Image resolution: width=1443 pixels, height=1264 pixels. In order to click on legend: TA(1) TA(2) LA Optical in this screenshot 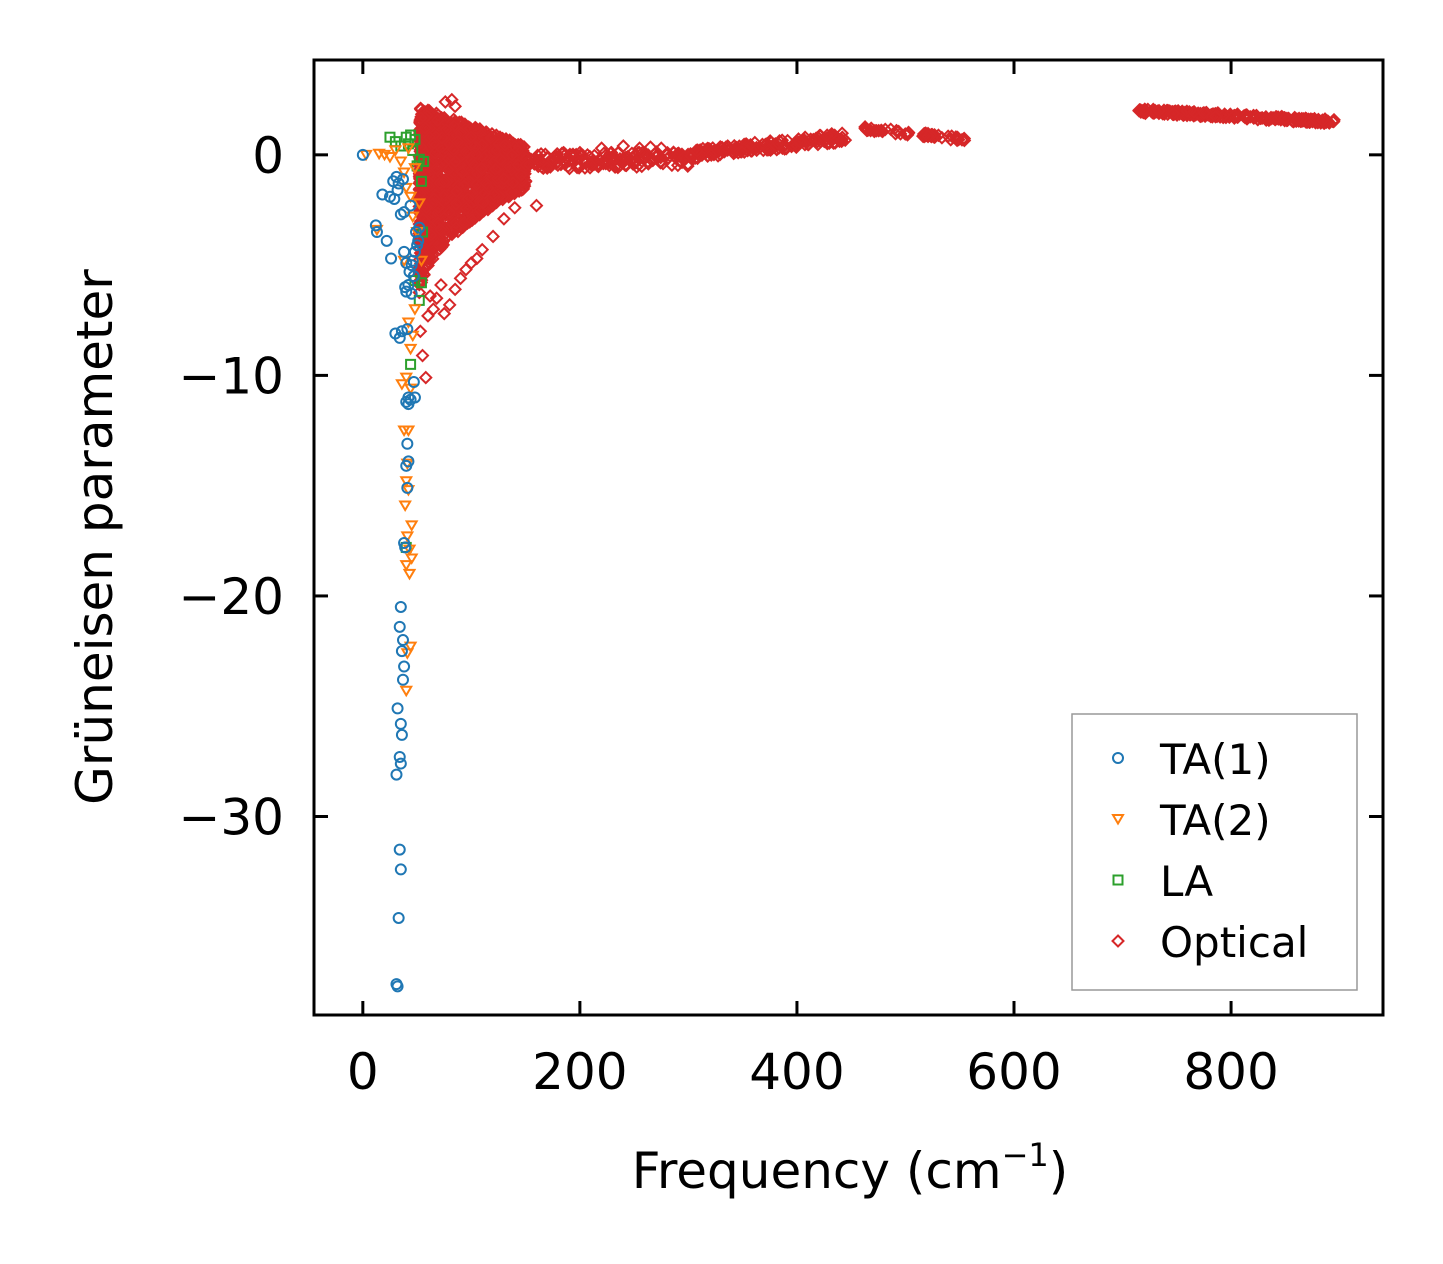, I will do `click(1214, 852)`.